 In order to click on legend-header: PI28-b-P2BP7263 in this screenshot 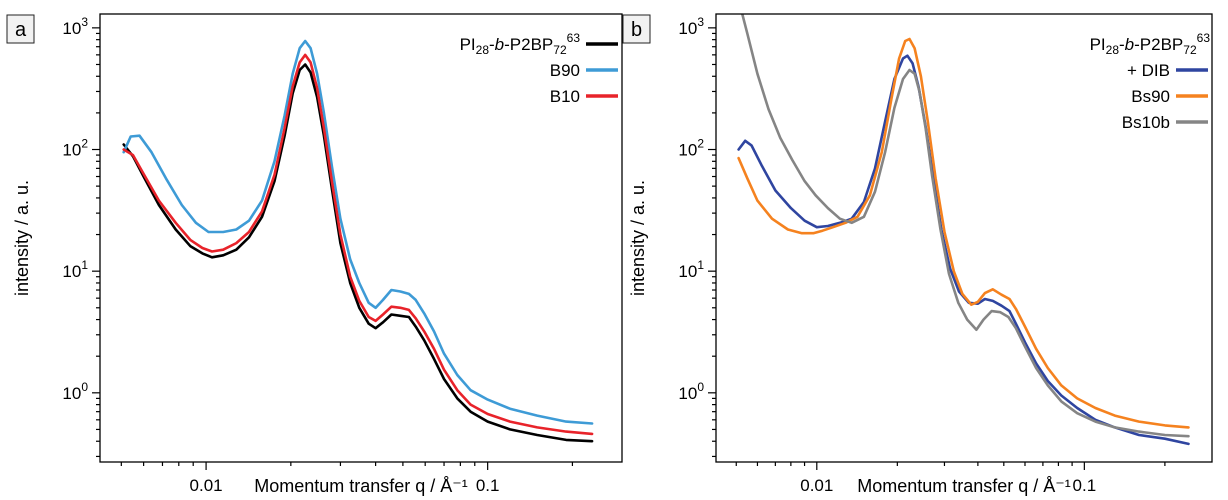, I will do `click(1150, 44)`.